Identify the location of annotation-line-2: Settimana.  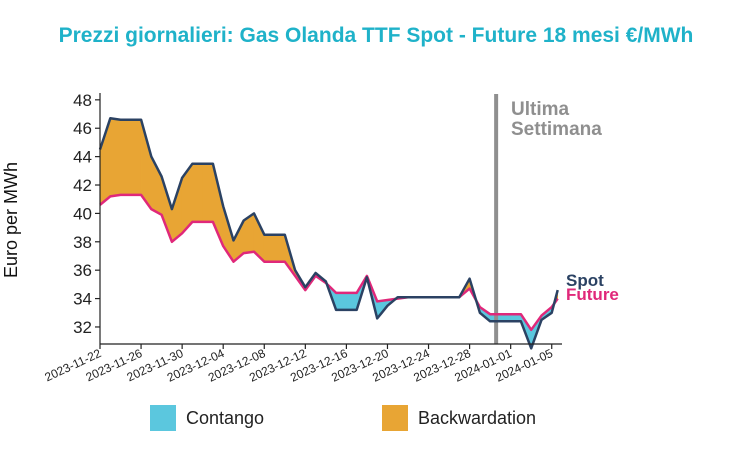
(556, 129).